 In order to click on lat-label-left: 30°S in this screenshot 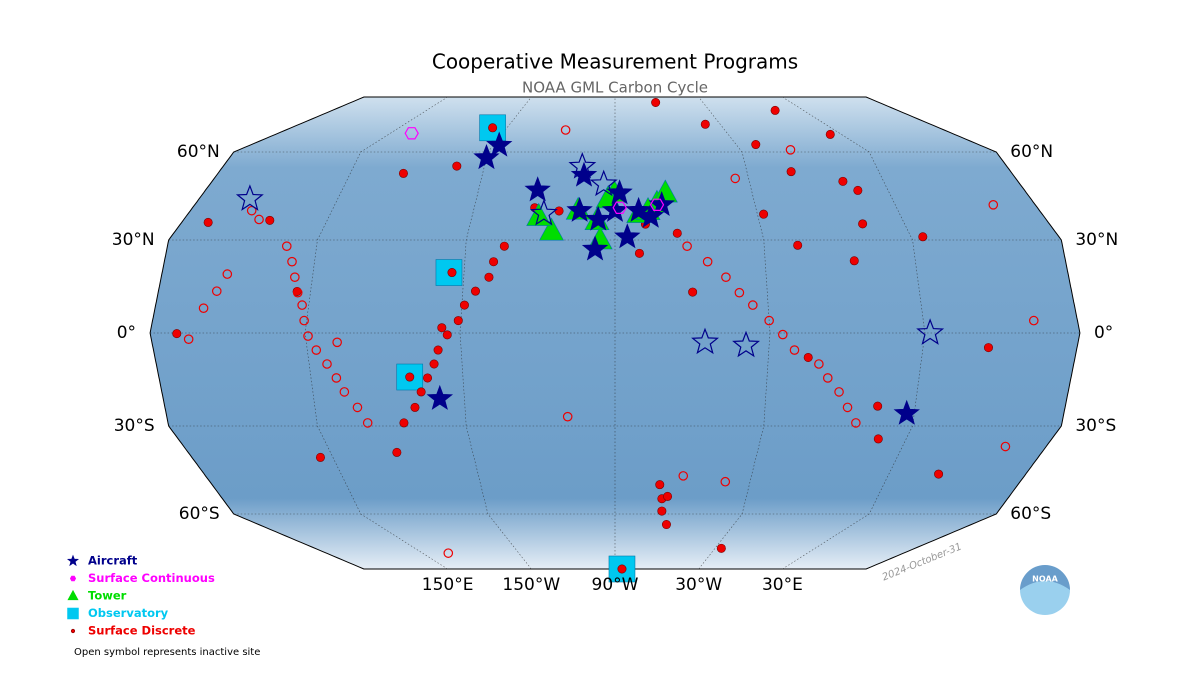, I will do `click(134, 426)`.